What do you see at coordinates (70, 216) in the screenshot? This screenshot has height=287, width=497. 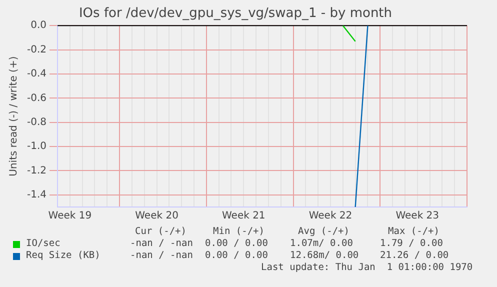 I see `x-tick-label: Week 19` at bounding box center [70, 216].